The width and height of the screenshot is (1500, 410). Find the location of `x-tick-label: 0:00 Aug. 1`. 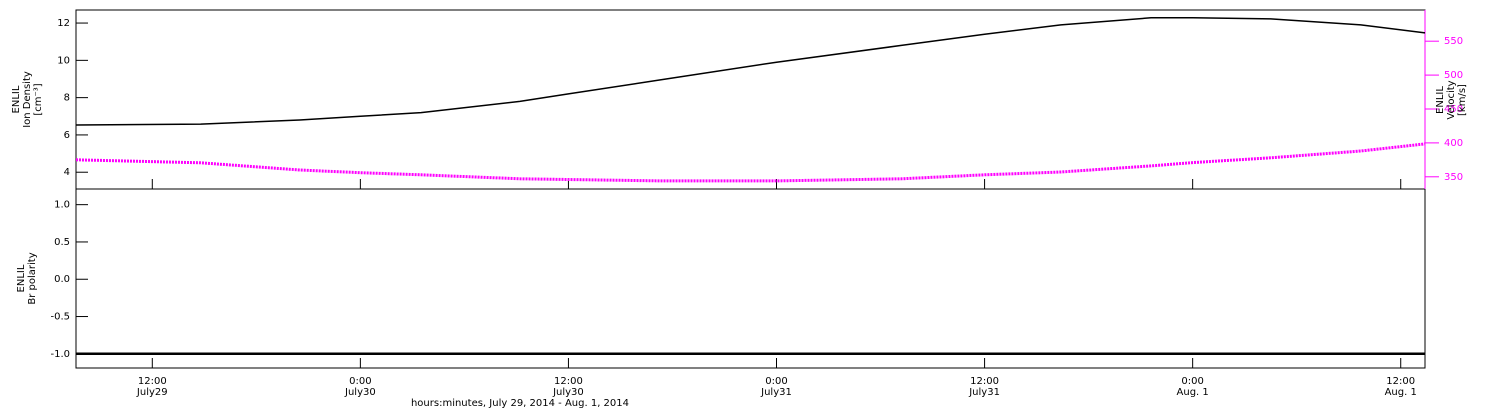

x-tick-label: 0:00 Aug. 1 is located at coordinates (1193, 387).